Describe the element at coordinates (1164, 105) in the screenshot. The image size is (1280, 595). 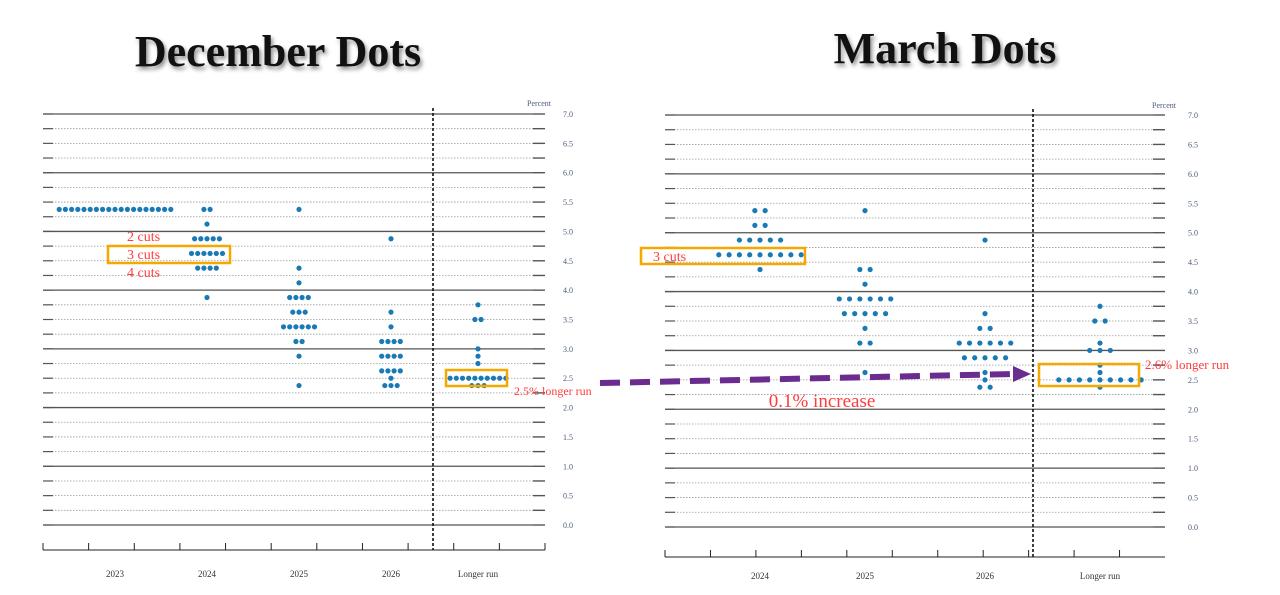
I see `y-axis-label: Percent` at that location.